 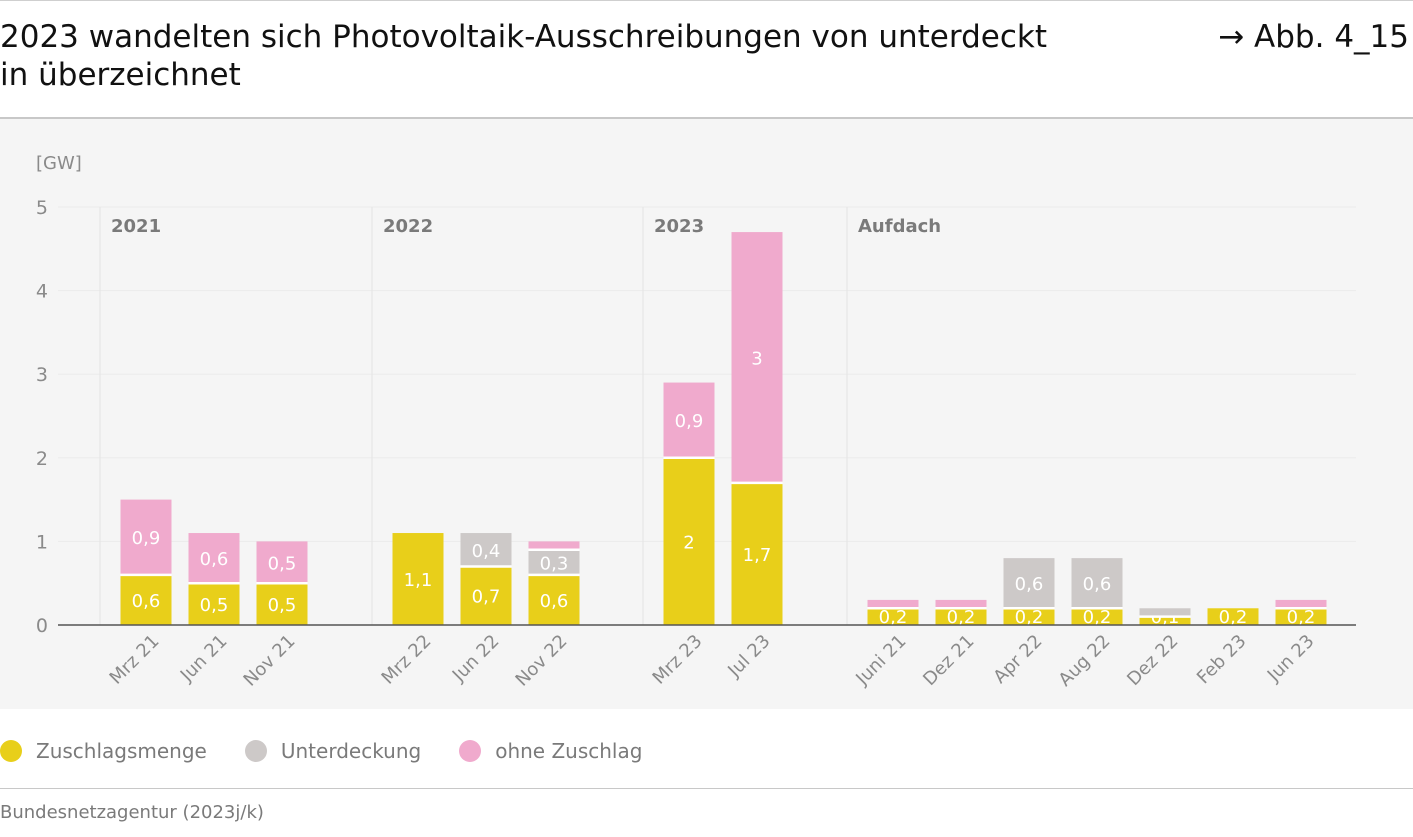 I want to click on data-label: 0,4, so click(x=486, y=551).